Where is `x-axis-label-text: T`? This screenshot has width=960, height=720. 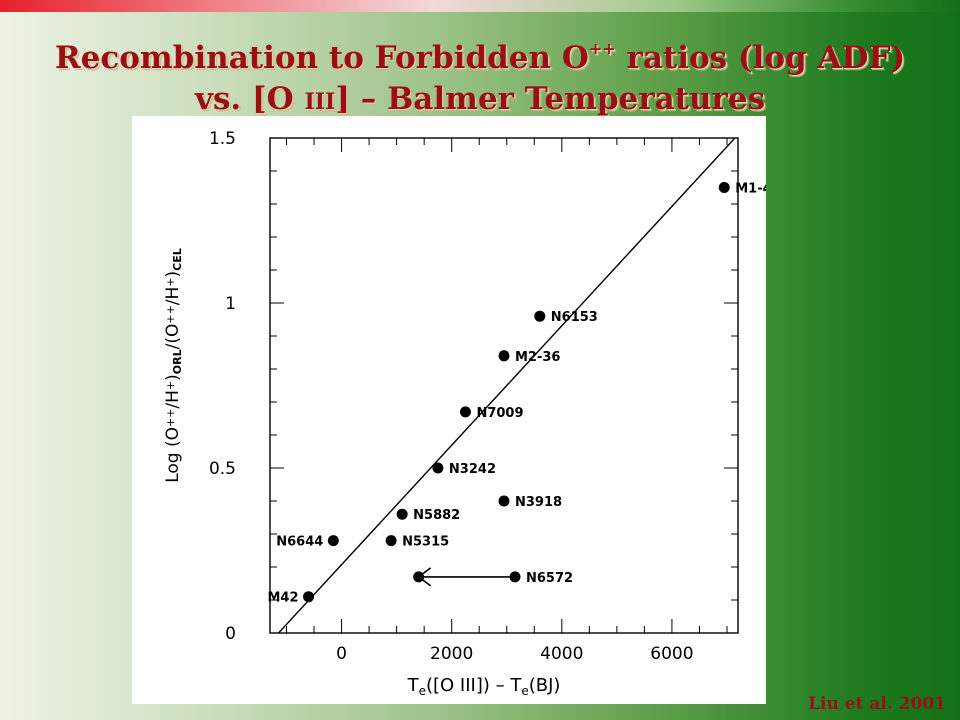
x-axis-label-text: T is located at coordinates (413, 685).